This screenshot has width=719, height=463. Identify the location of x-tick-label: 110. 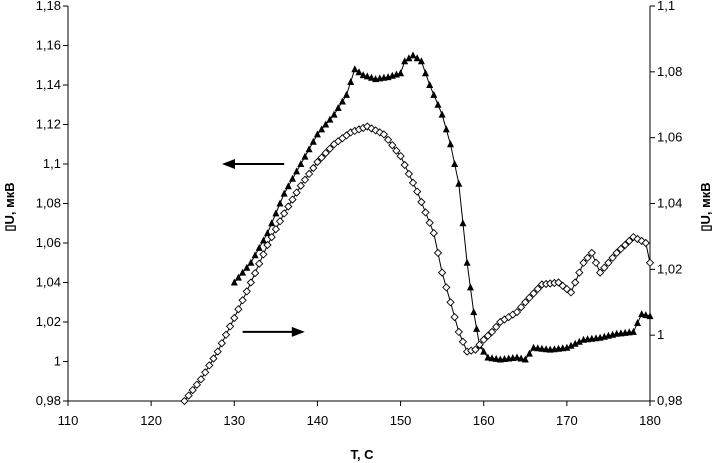
(68, 420).